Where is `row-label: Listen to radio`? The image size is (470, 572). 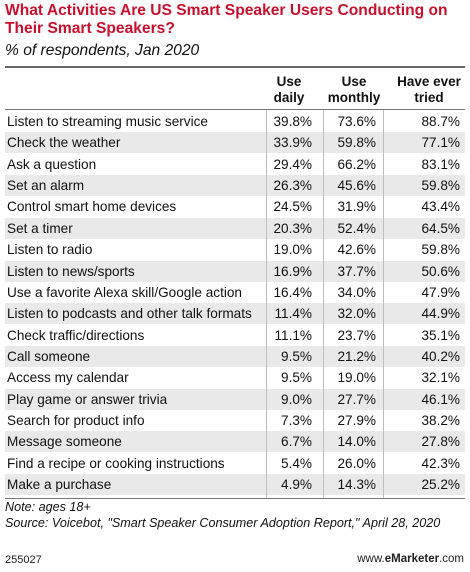 row-label: Listen to radio is located at coordinates (50, 250).